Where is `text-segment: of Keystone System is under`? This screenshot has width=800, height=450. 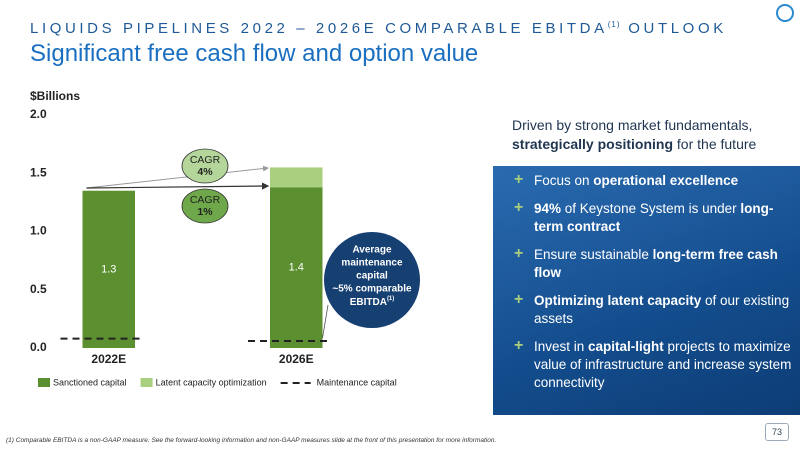 text-segment: of Keystone System is under is located at coordinates (651, 208).